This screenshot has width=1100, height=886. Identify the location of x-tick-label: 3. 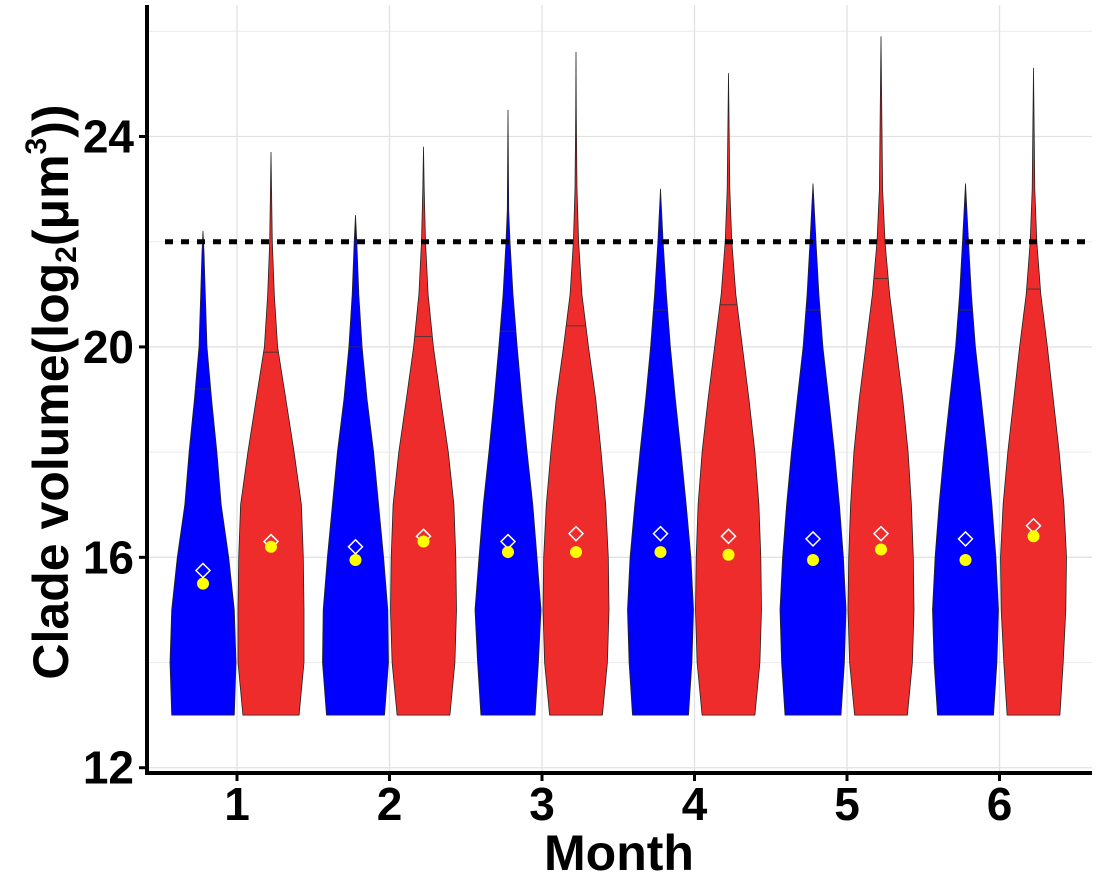
(542, 804).